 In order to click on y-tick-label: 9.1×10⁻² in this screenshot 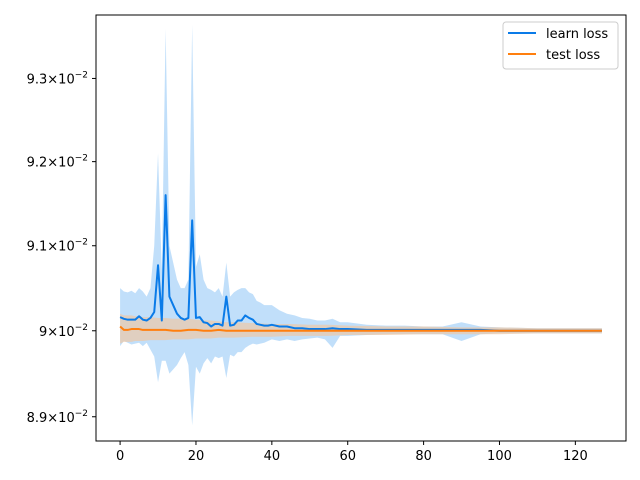, I will do `click(57, 246)`.